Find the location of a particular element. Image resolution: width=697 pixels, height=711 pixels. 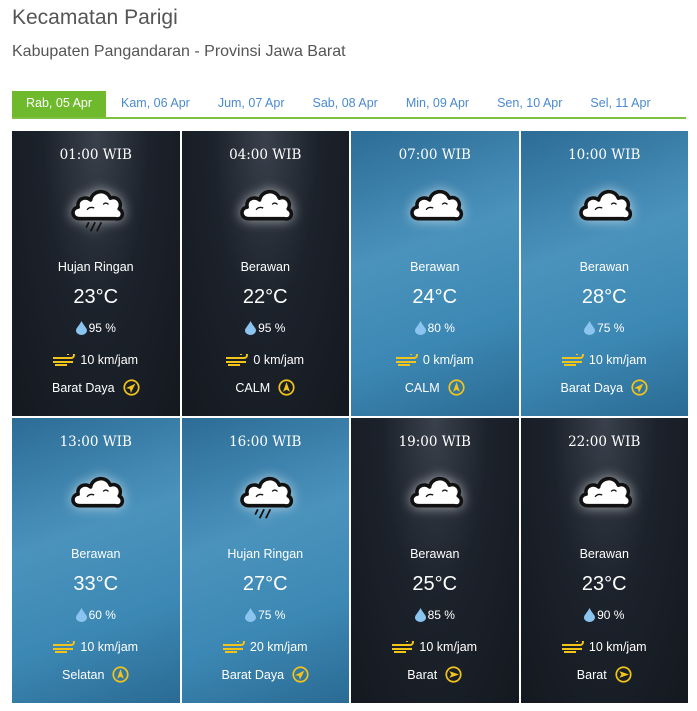

forecast-time: 01:00 WIB is located at coordinates (95, 155).